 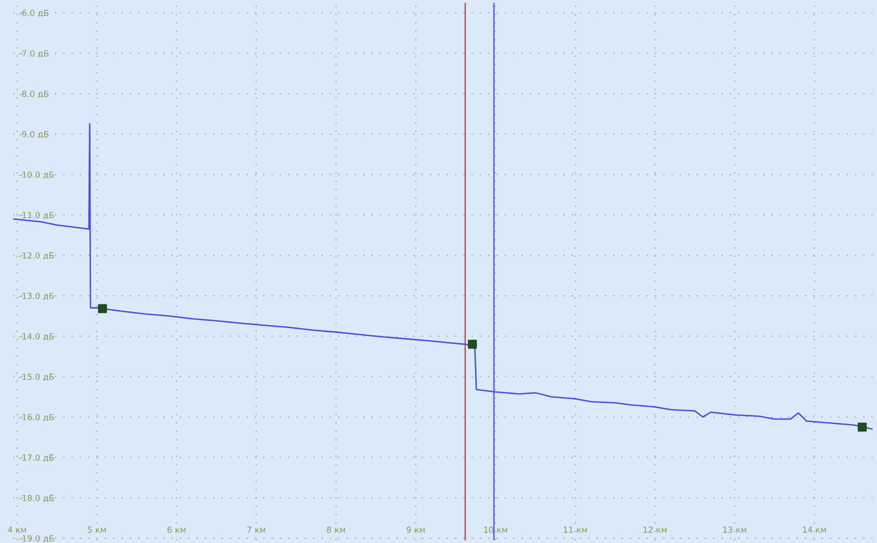 What do you see at coordinates (496, 529) in the screenshot?
I see `x-tick-label: 10 км` at bounding box center [496, 529].